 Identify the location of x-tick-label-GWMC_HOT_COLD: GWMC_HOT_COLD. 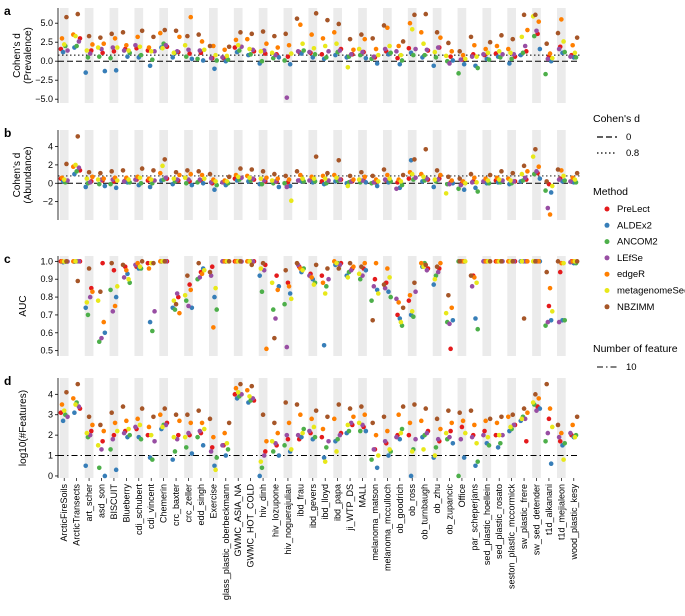
(251, 526).